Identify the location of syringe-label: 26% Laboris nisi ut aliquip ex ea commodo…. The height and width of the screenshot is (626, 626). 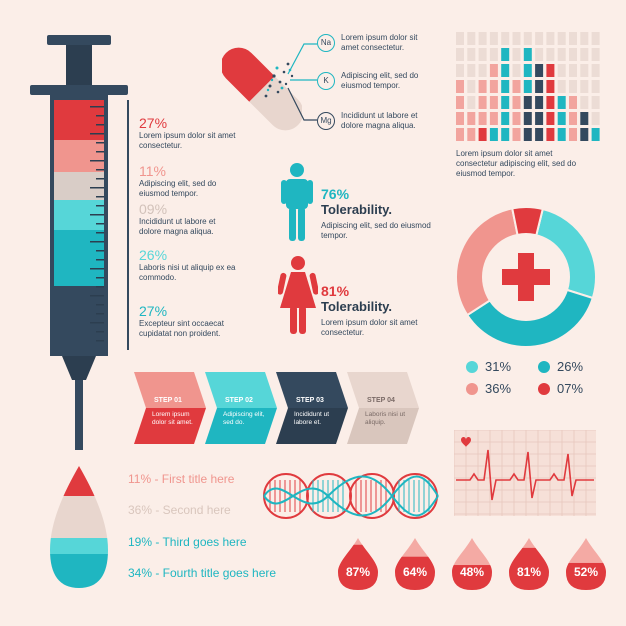
(189, 265).